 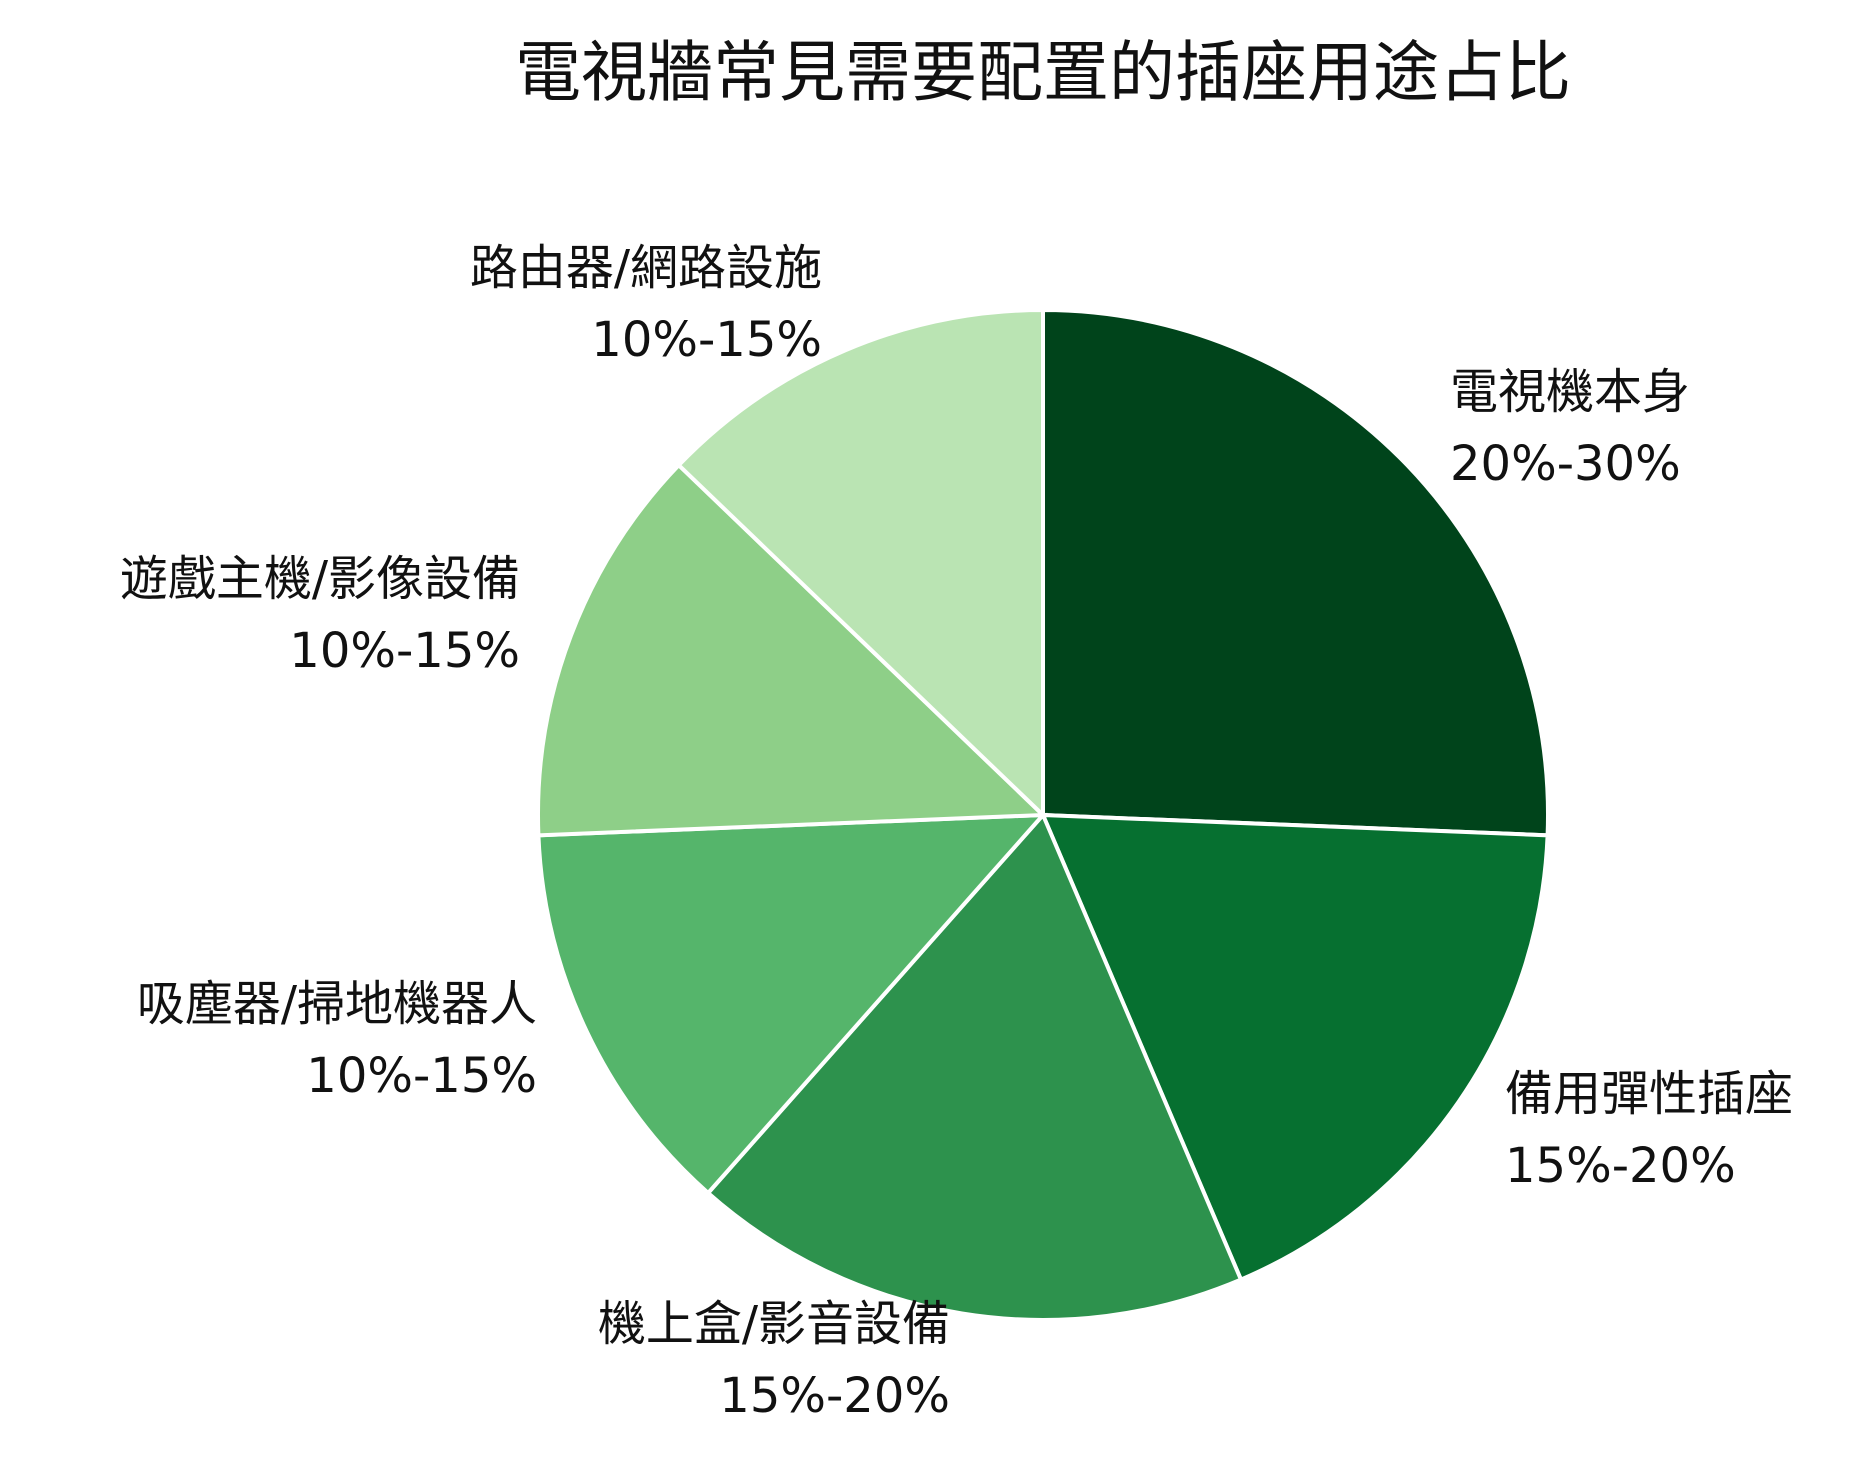 What do you see at coordinates (1043, 72) in the screenshot?
I see `chart-title: 電視牆常見需要配置的插座用途占比` at bounding box center [1043, 72].